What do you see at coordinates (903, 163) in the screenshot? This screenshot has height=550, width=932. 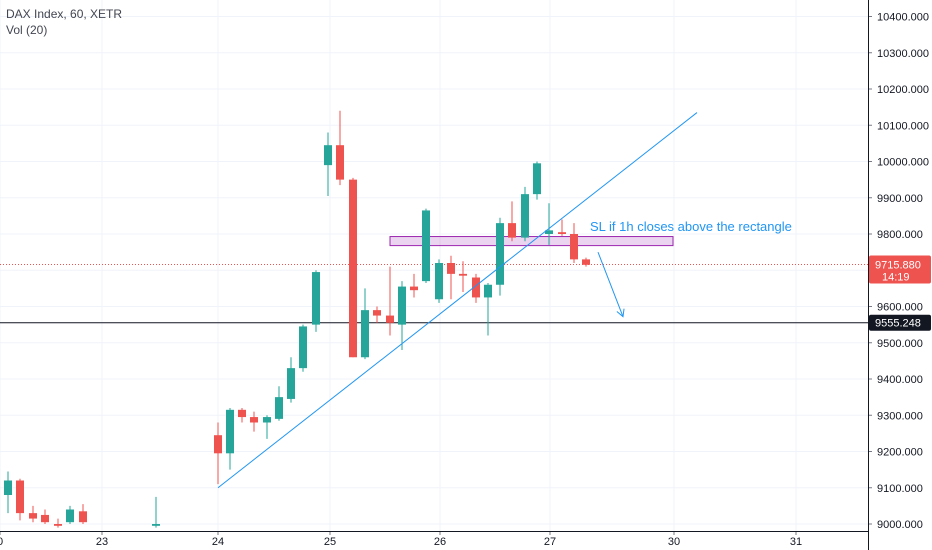 I see `y-tick-label: 10000.000` at bounding box center [903, 163].